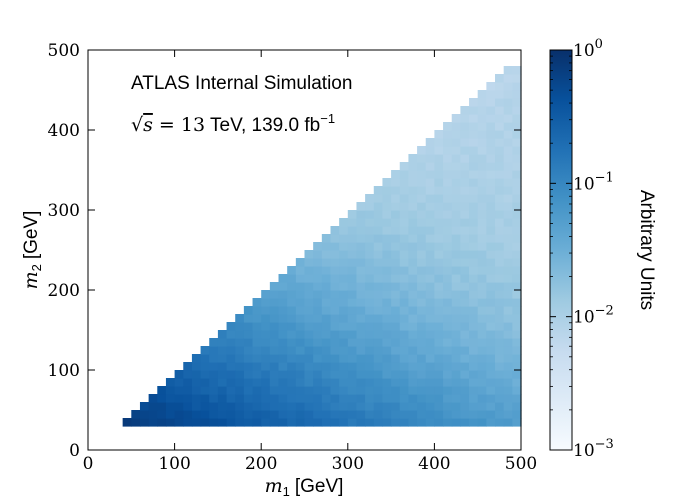 Image resolution: width=700 pixels, height=500 pixels. Describe the element at coordinates (64, 51) in the screenshot. I see `y-tick-label: 500` at that location.